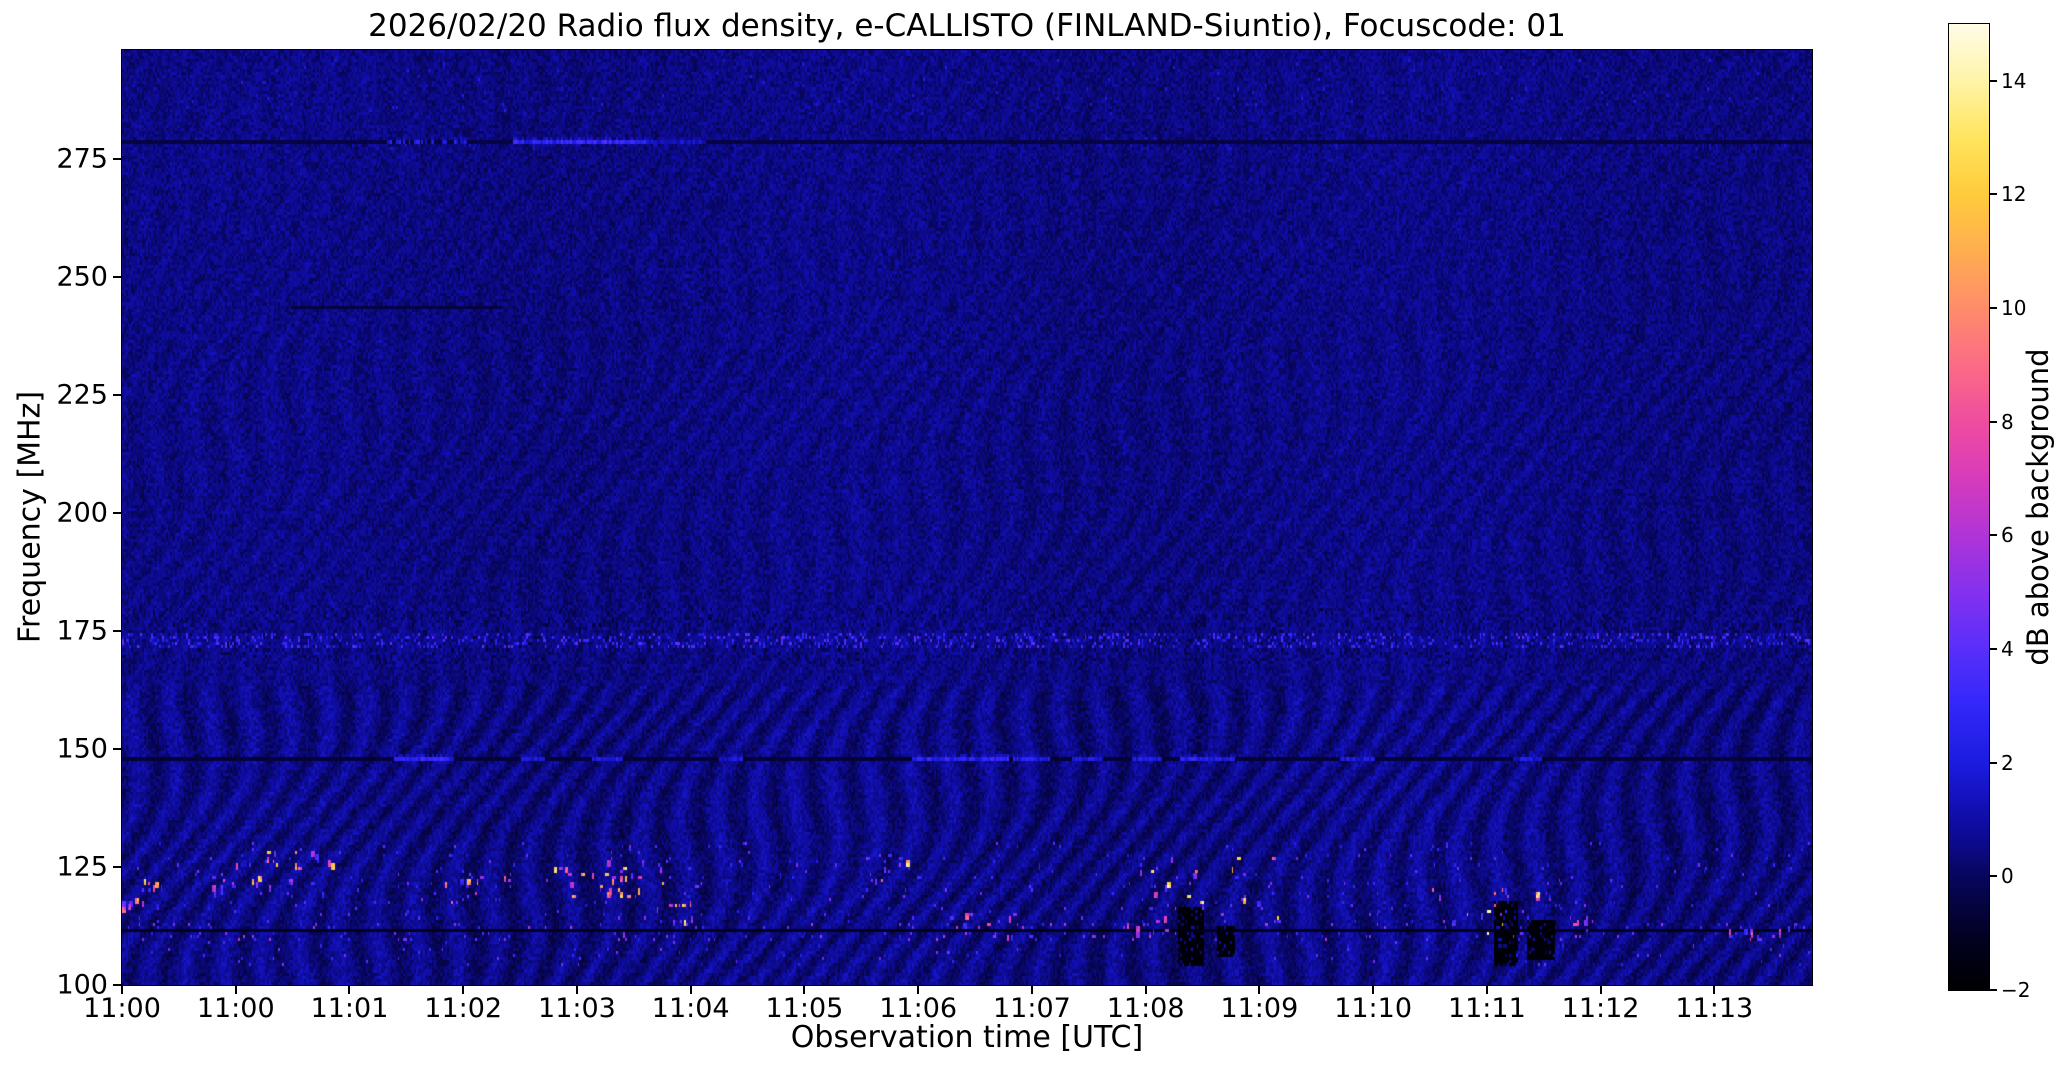 This screenshot has height=1067, width=2066. Describe the element at coordinates (1373, 1008) in the screenshot. I see `x-tick-label: 11:10` at that location.